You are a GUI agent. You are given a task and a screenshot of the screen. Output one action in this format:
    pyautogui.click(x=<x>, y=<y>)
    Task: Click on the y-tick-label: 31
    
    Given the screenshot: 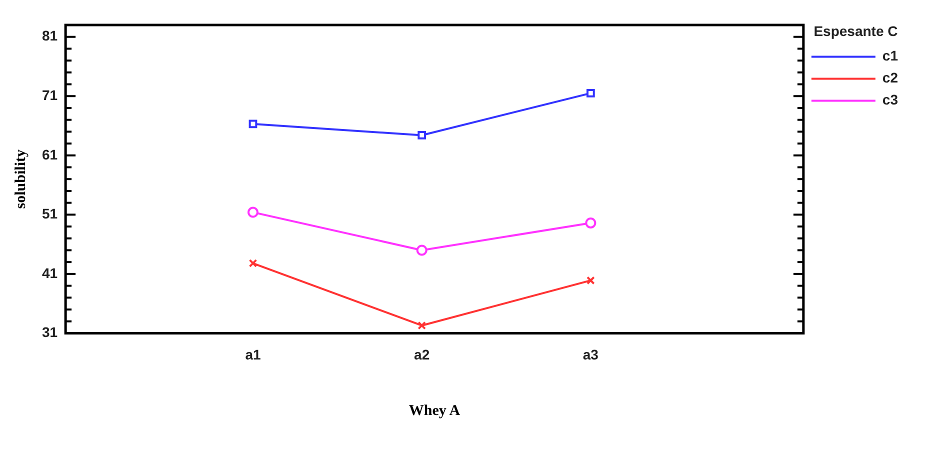 What is the action you would take?
    pyautogui.click(x=50, y=332)
    